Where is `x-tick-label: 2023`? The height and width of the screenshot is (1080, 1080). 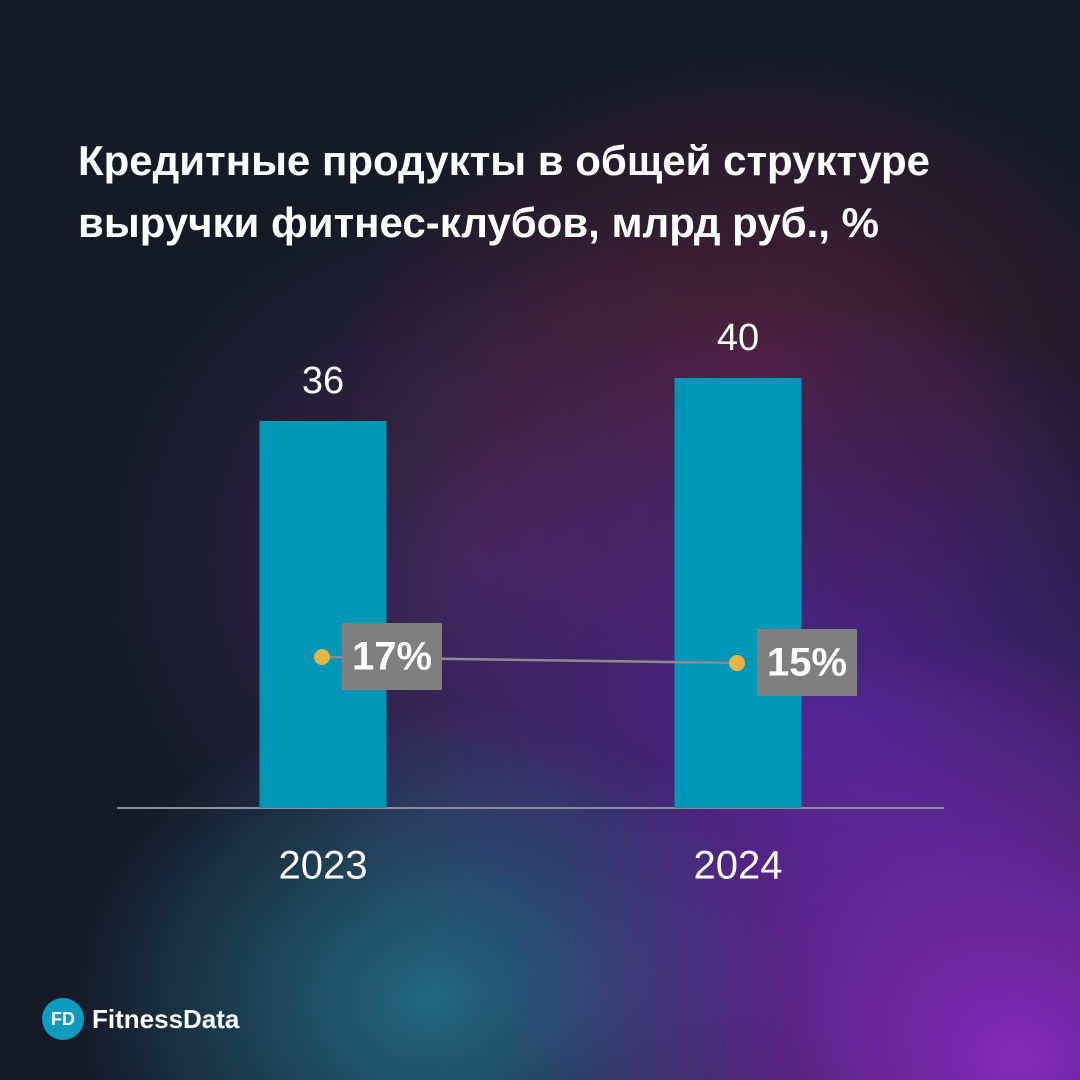 x-tick-label: 2023 is located at coordinates (323, 866).